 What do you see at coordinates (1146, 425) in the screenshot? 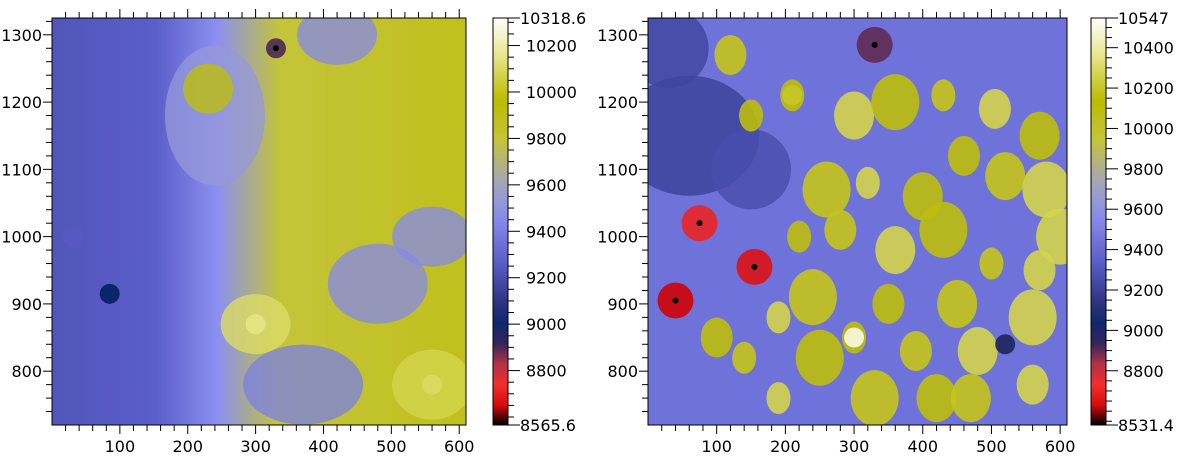
I see `colorbar-min-label: 8531.4` at bounding box center [1146, 425].